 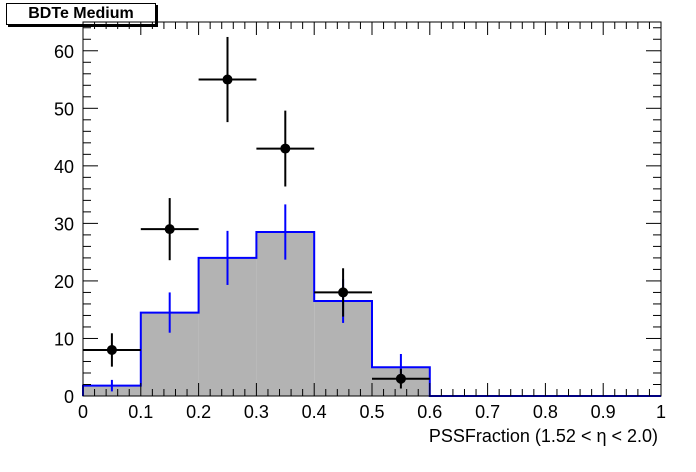 What do you see at coordinates (256, 412) in the screenshot?
I see `x-tick-label: 0.3` at bounding box center [256, 412].